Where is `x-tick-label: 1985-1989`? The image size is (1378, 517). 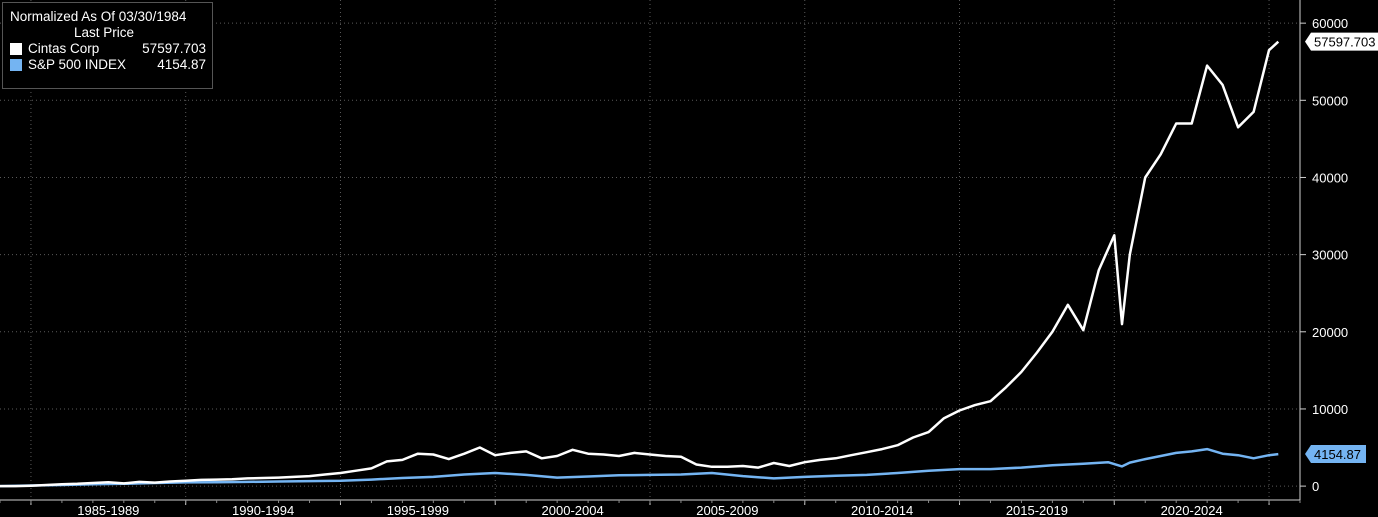
x-tick-label: 1985-1989 is located at coordinates (108, 510).